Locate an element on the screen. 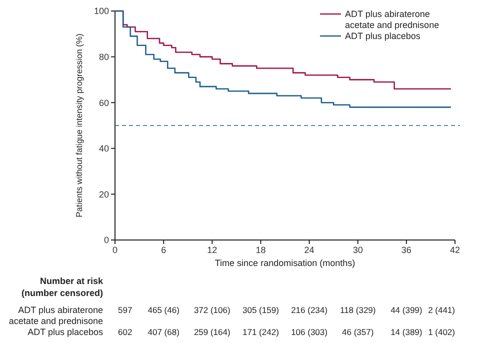  y-tick-label: 40 is located at coordinates (103, 149).